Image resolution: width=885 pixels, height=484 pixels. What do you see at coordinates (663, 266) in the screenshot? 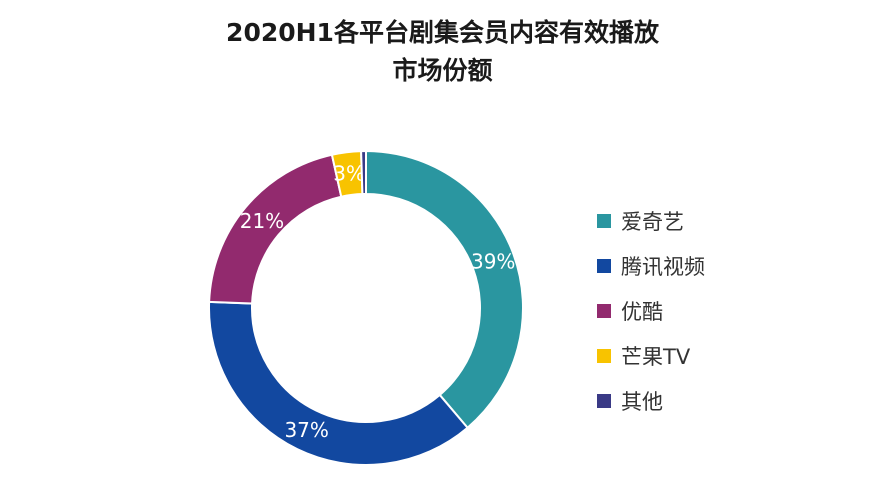
I see `legend-label: 腾讯视频` at bounding box center [663, 266].